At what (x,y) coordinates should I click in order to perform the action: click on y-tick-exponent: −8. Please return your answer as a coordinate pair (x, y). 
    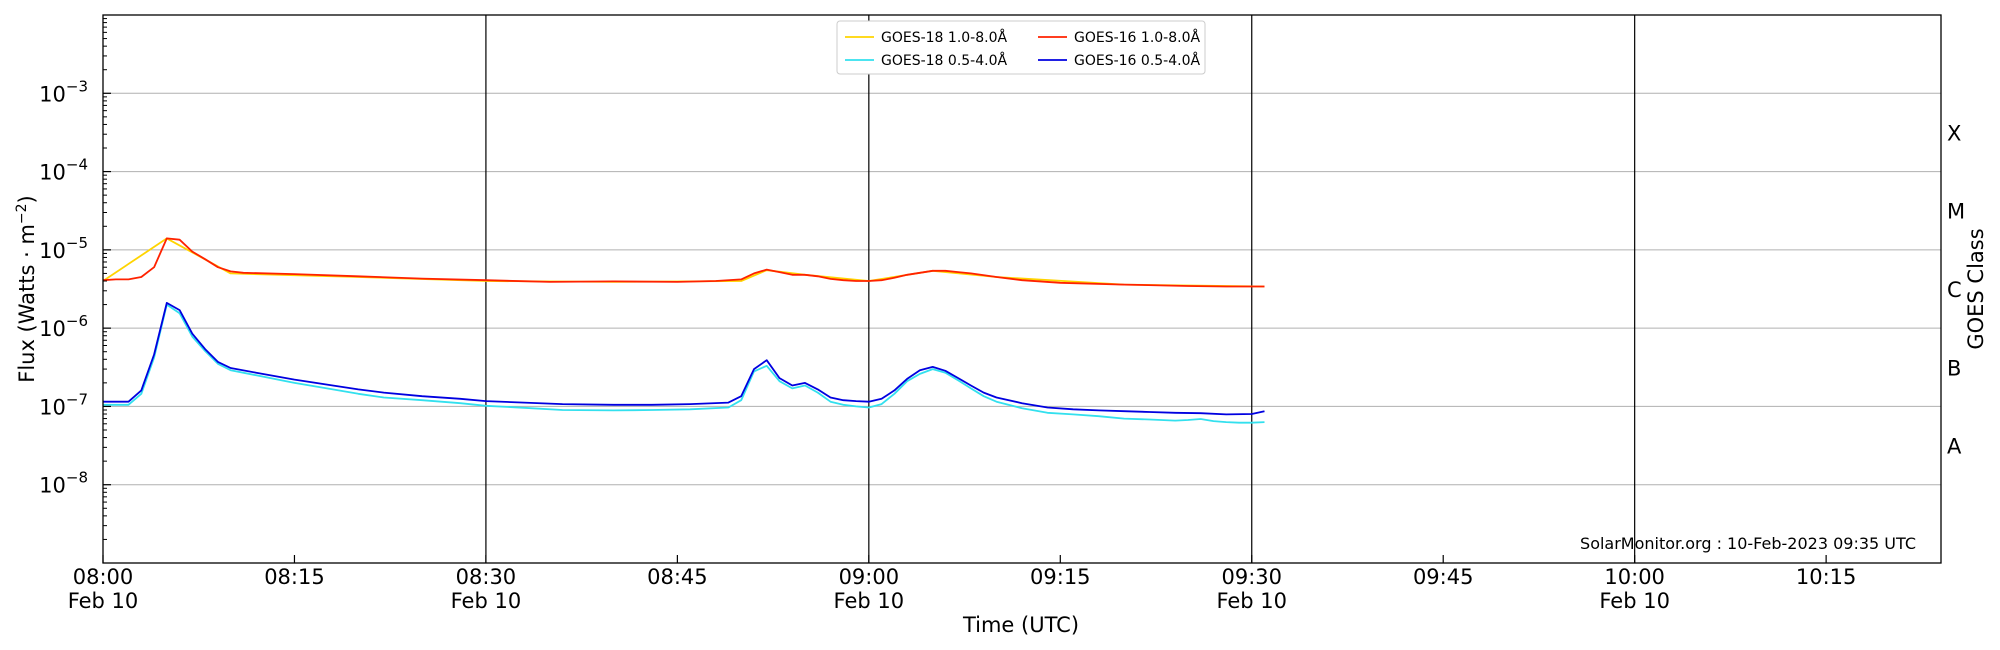
    Looking at the image, I should click on (77, 478).